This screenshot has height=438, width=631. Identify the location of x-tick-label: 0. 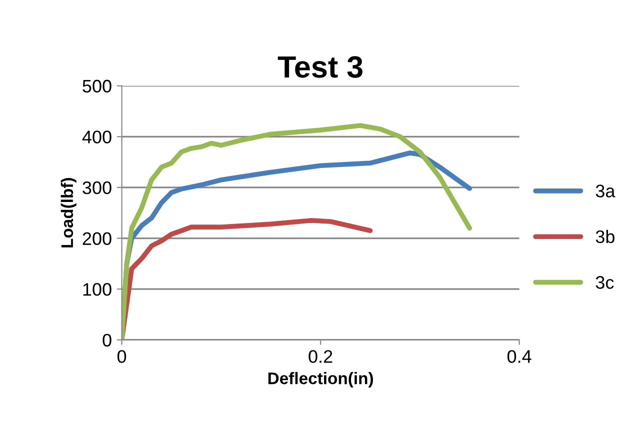
(121, 356).